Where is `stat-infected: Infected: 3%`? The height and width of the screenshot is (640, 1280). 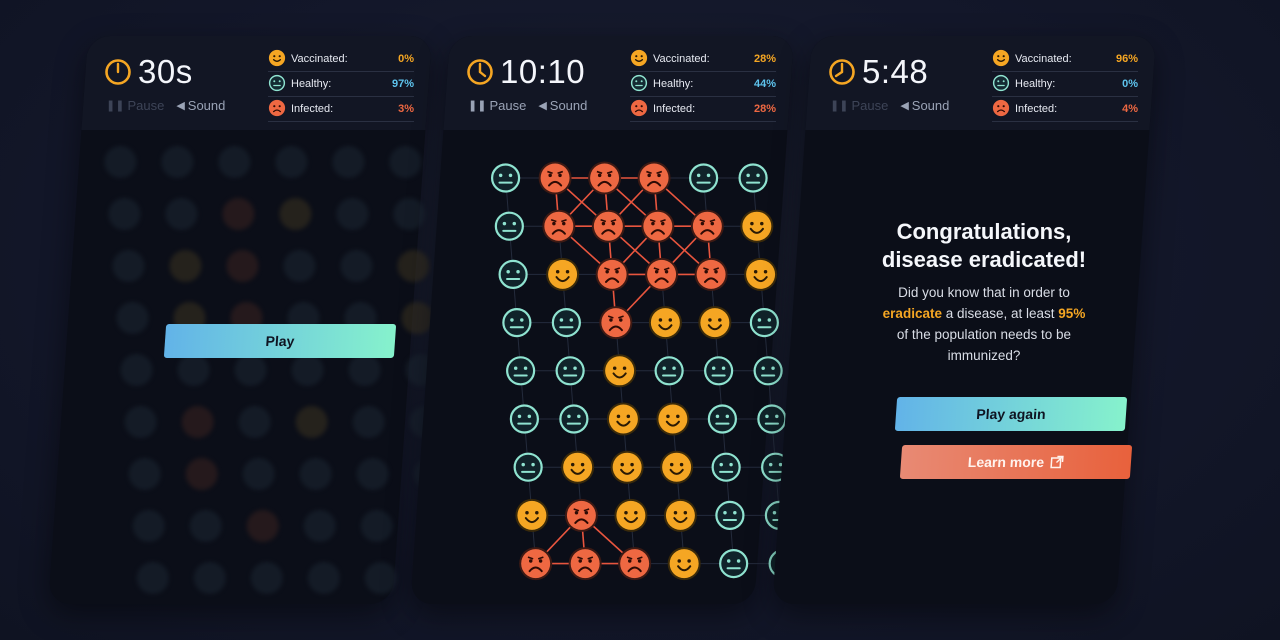 stat-infected: Infected: 3% is located at coordinates (341, 109).